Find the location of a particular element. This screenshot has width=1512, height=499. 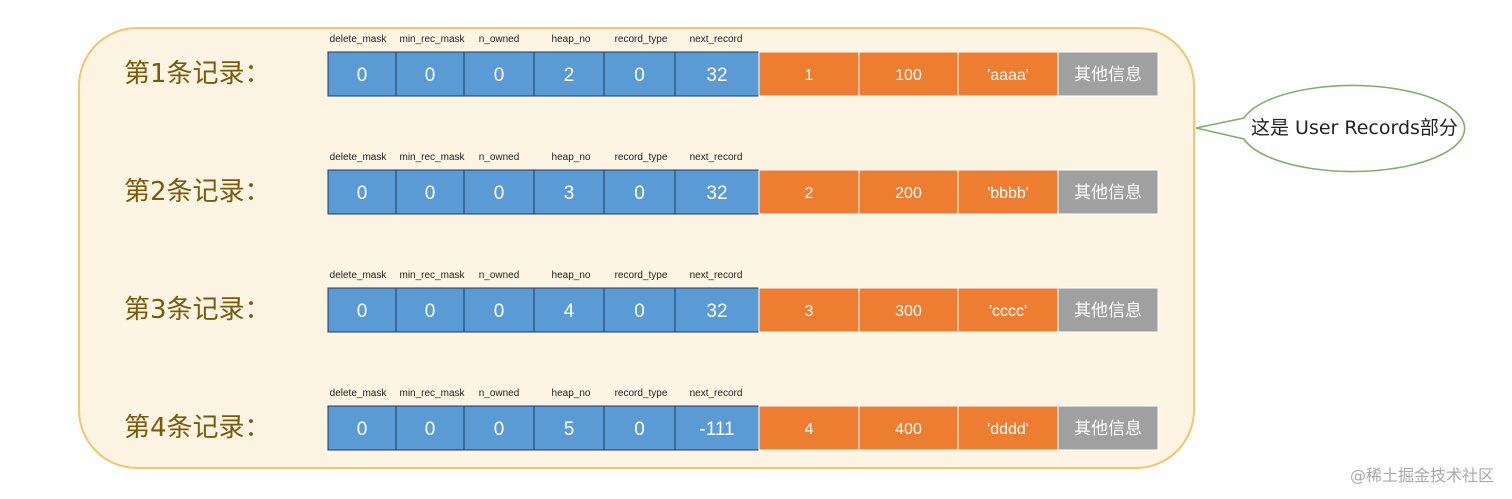

record-label: 第3条记录： is located at coordinates (197, 310).